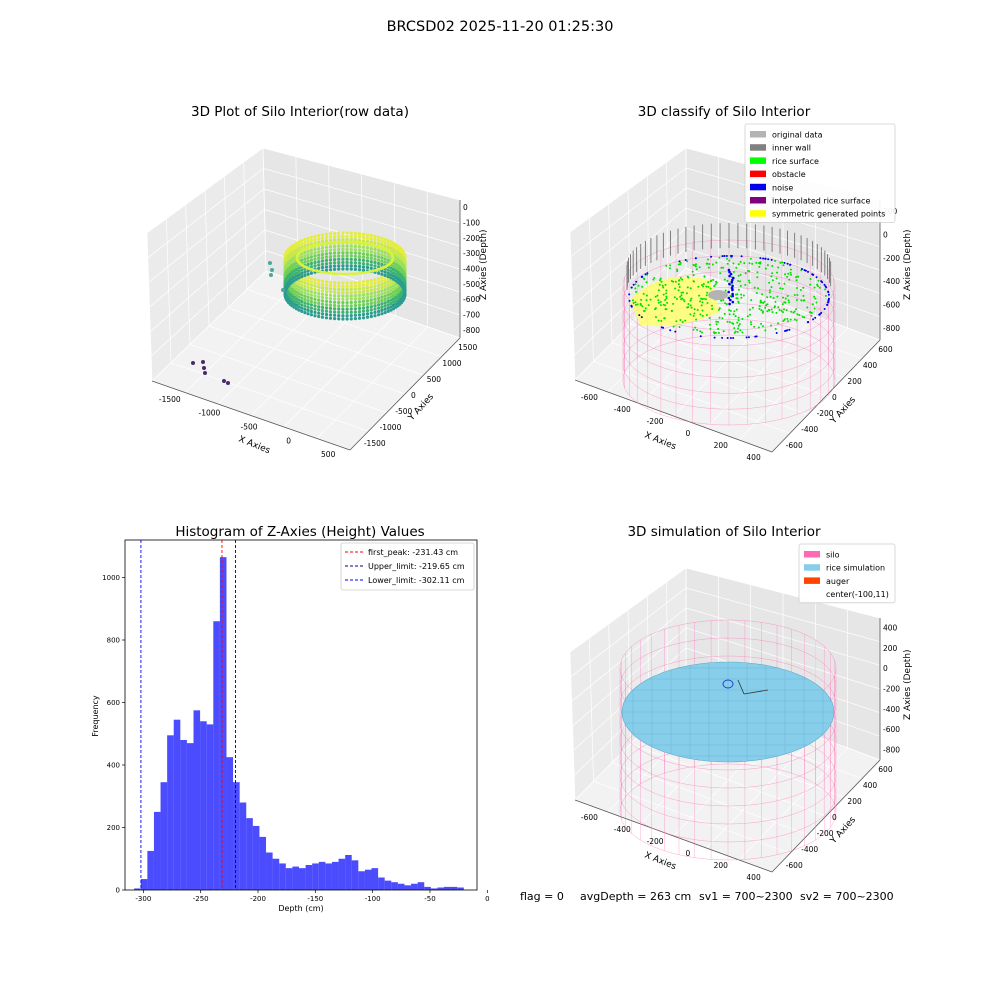  I want to click on y-tick-label: 200, so click(113, 828).